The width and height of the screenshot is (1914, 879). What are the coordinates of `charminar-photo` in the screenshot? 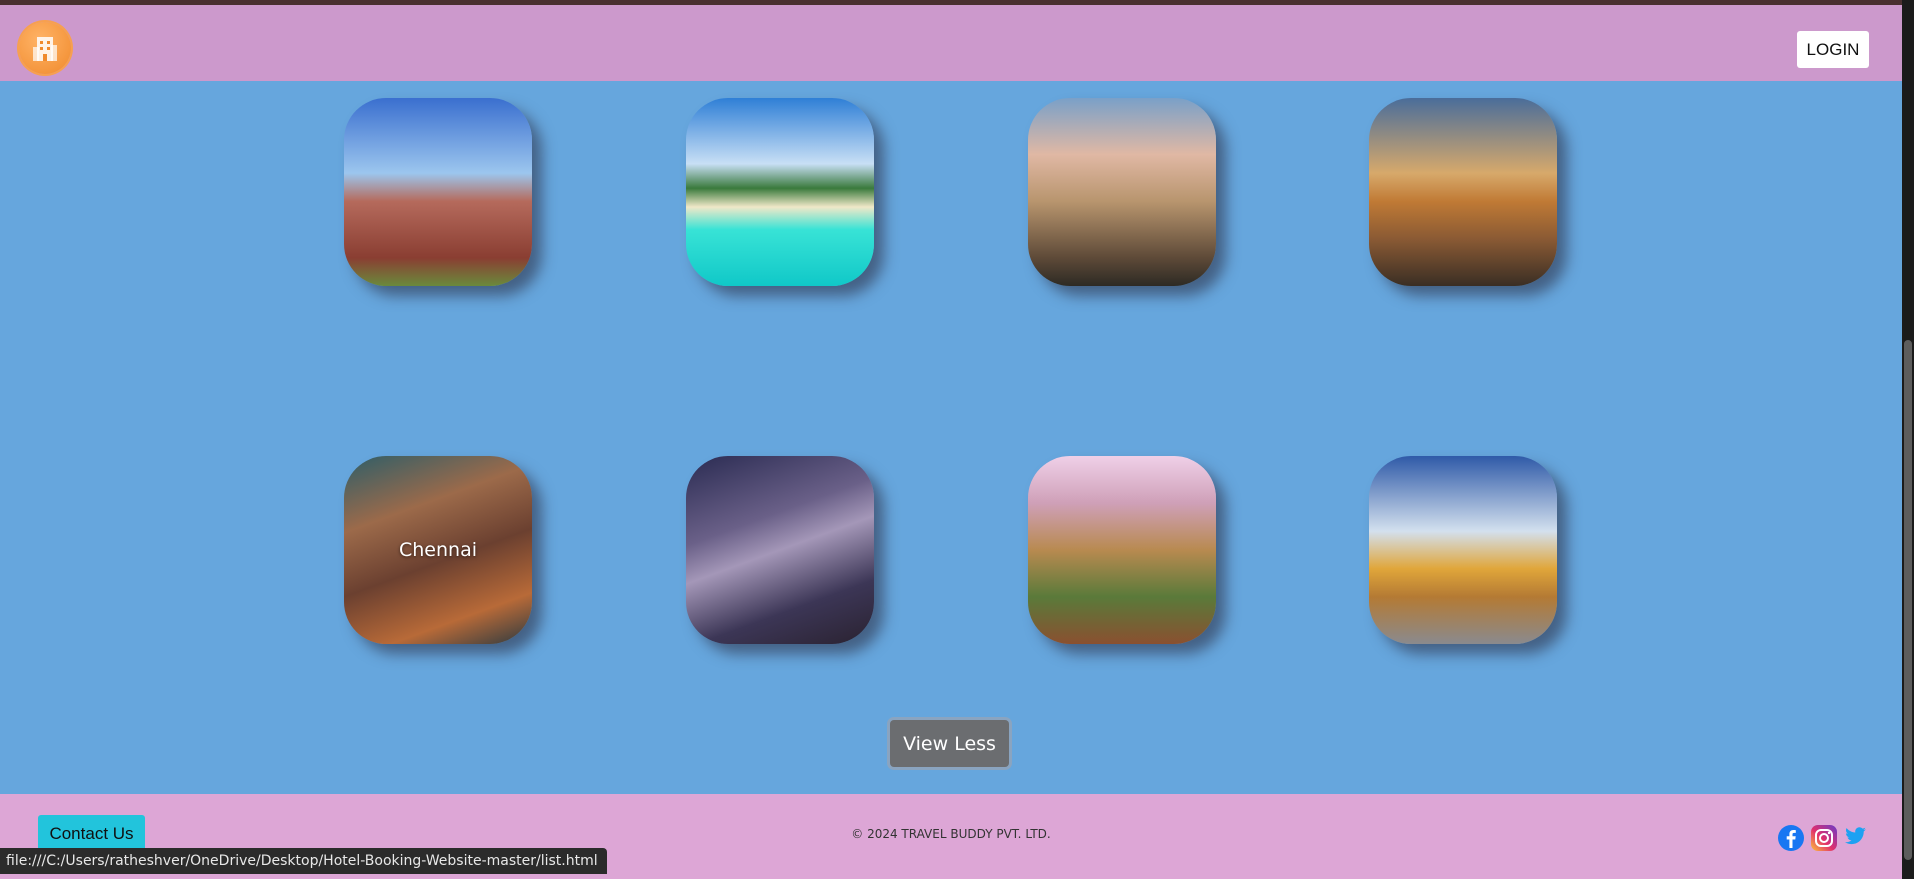 It's located at (1122, 192).